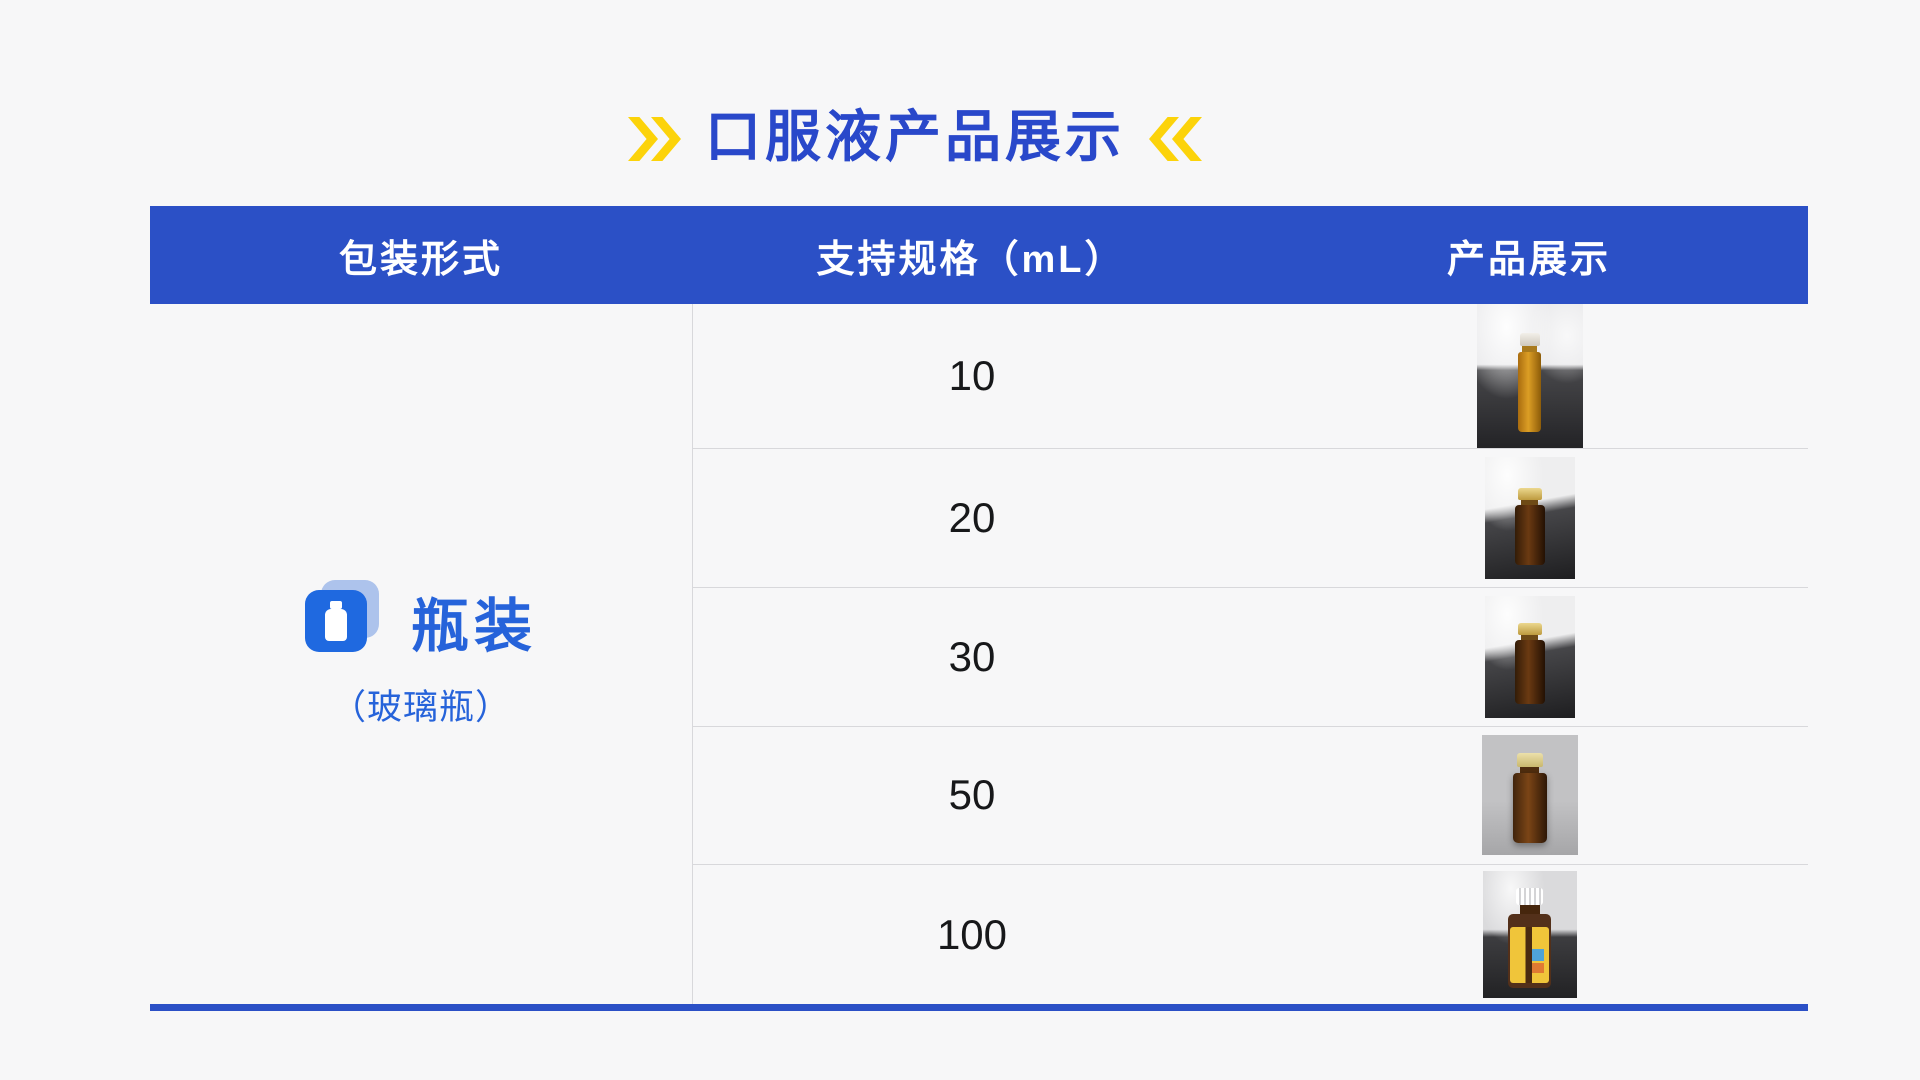  Describe the element at coordinates (972, 517) in the screenshot. I see `spec-value: 20` at that location.